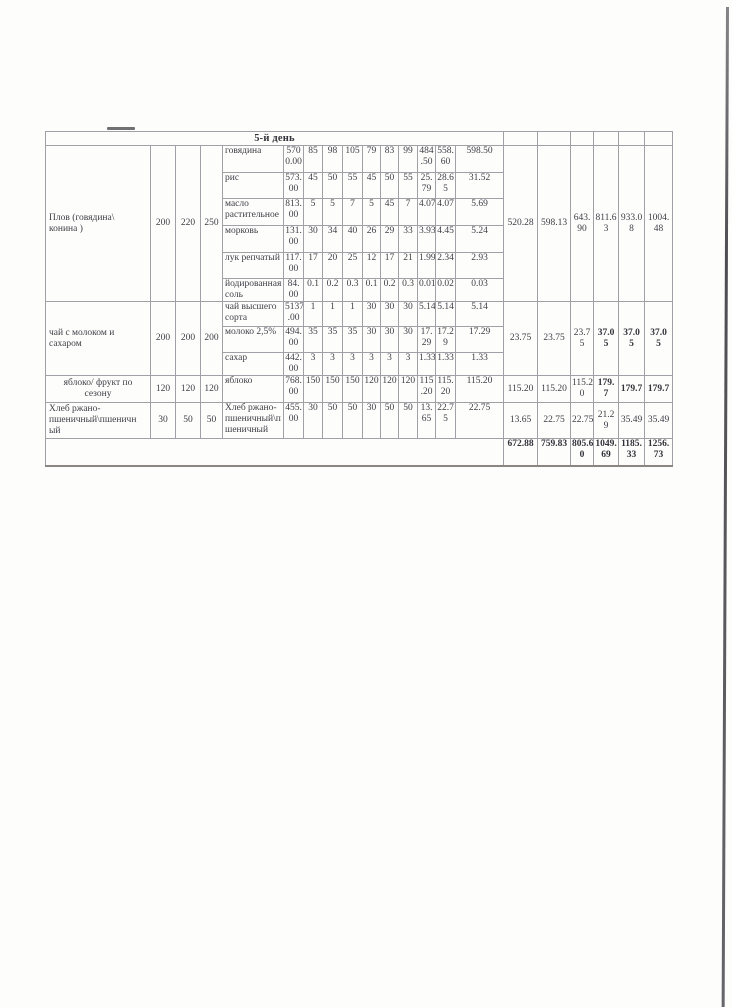 The image size is (732, 1008). Describe the element at coordinates (253, 364) in the screenshot. I see `ingredient-cell: сахар` at that location.